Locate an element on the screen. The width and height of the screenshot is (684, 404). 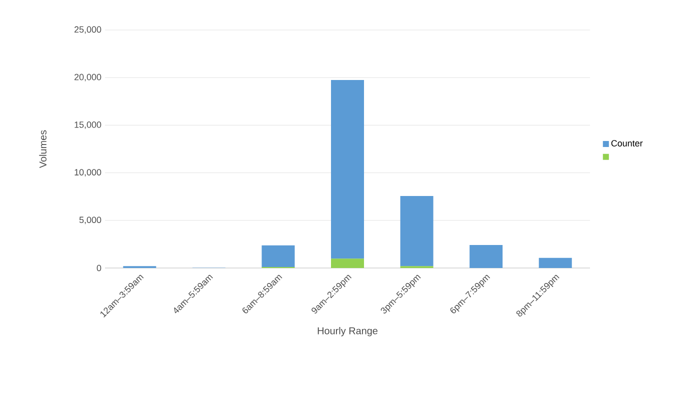
legend-label: Counter is located at coordinates (627, 143).